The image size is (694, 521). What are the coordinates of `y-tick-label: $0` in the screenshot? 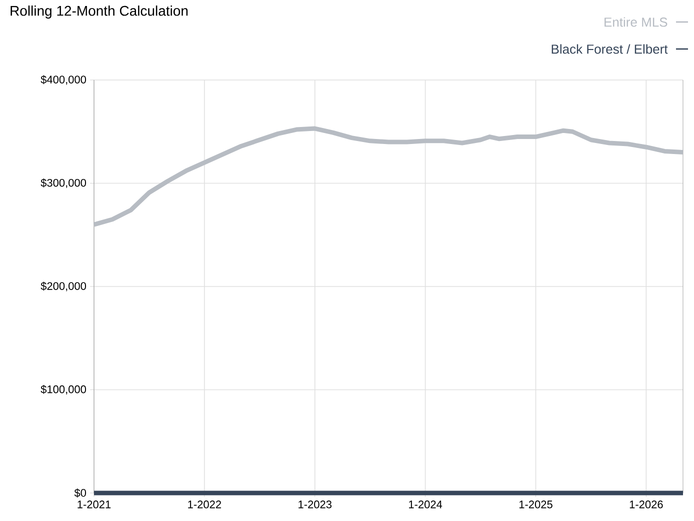 It's located at (80, 493).